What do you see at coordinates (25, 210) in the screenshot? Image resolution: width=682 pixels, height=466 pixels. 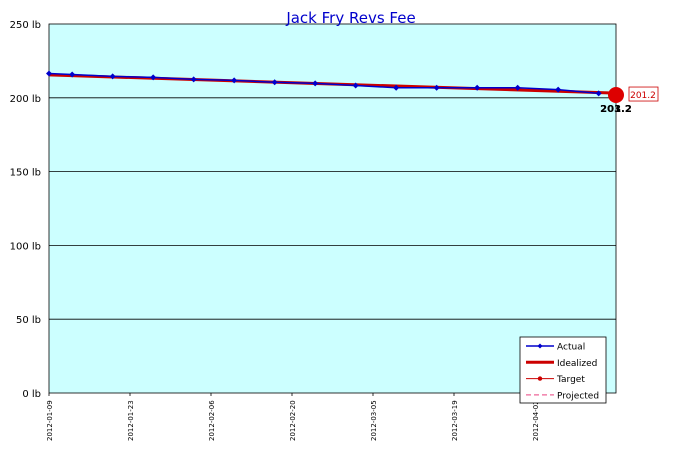 I see `y-axis: 0 lb 50 lb 100 lb 150 lb 200 lb 250 lb` at bounding box center [25, 210].